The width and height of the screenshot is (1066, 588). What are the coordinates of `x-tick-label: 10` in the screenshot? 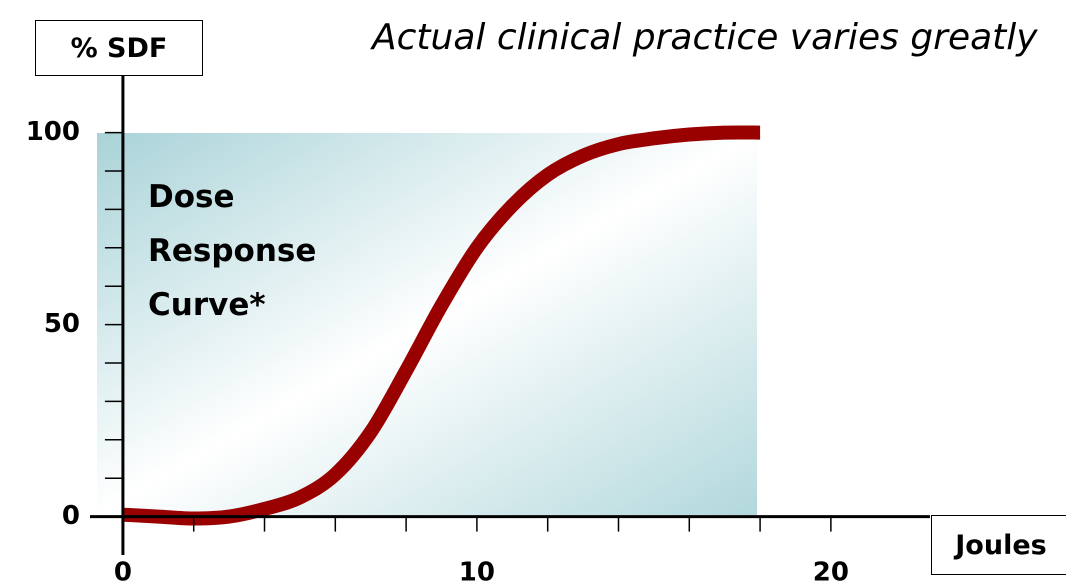 It's located at (477, 573).